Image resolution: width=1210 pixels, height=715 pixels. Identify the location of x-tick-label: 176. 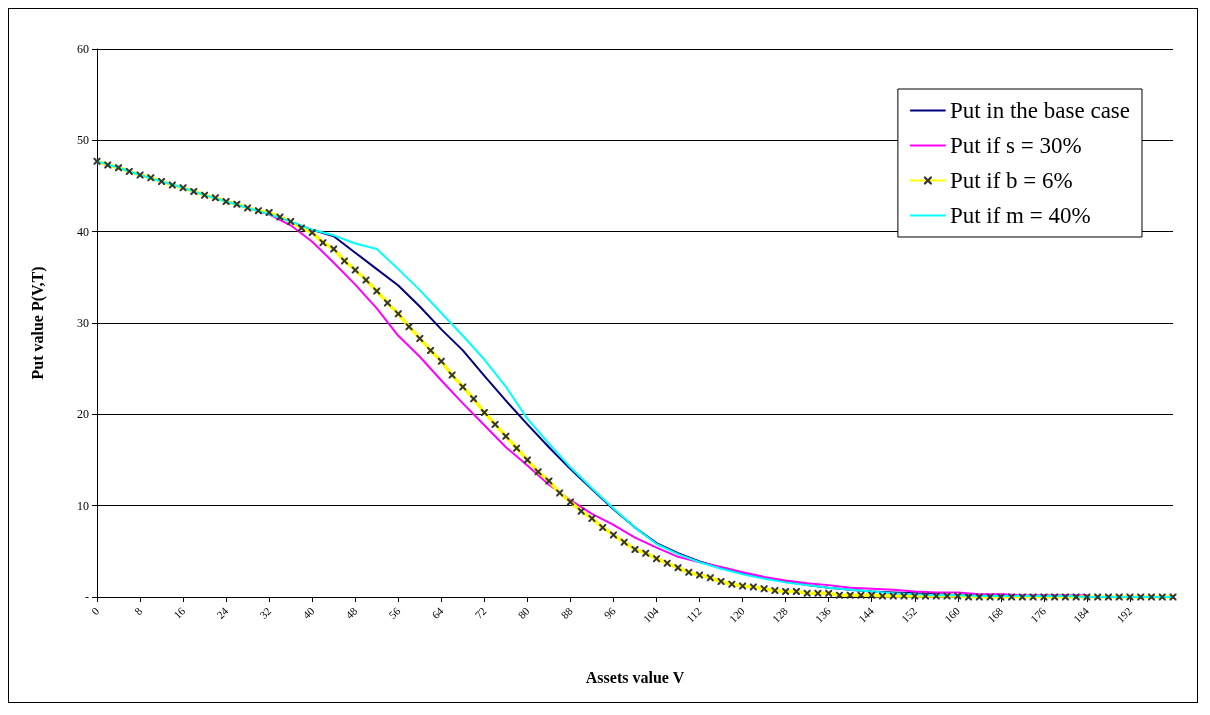
(1038, 614).